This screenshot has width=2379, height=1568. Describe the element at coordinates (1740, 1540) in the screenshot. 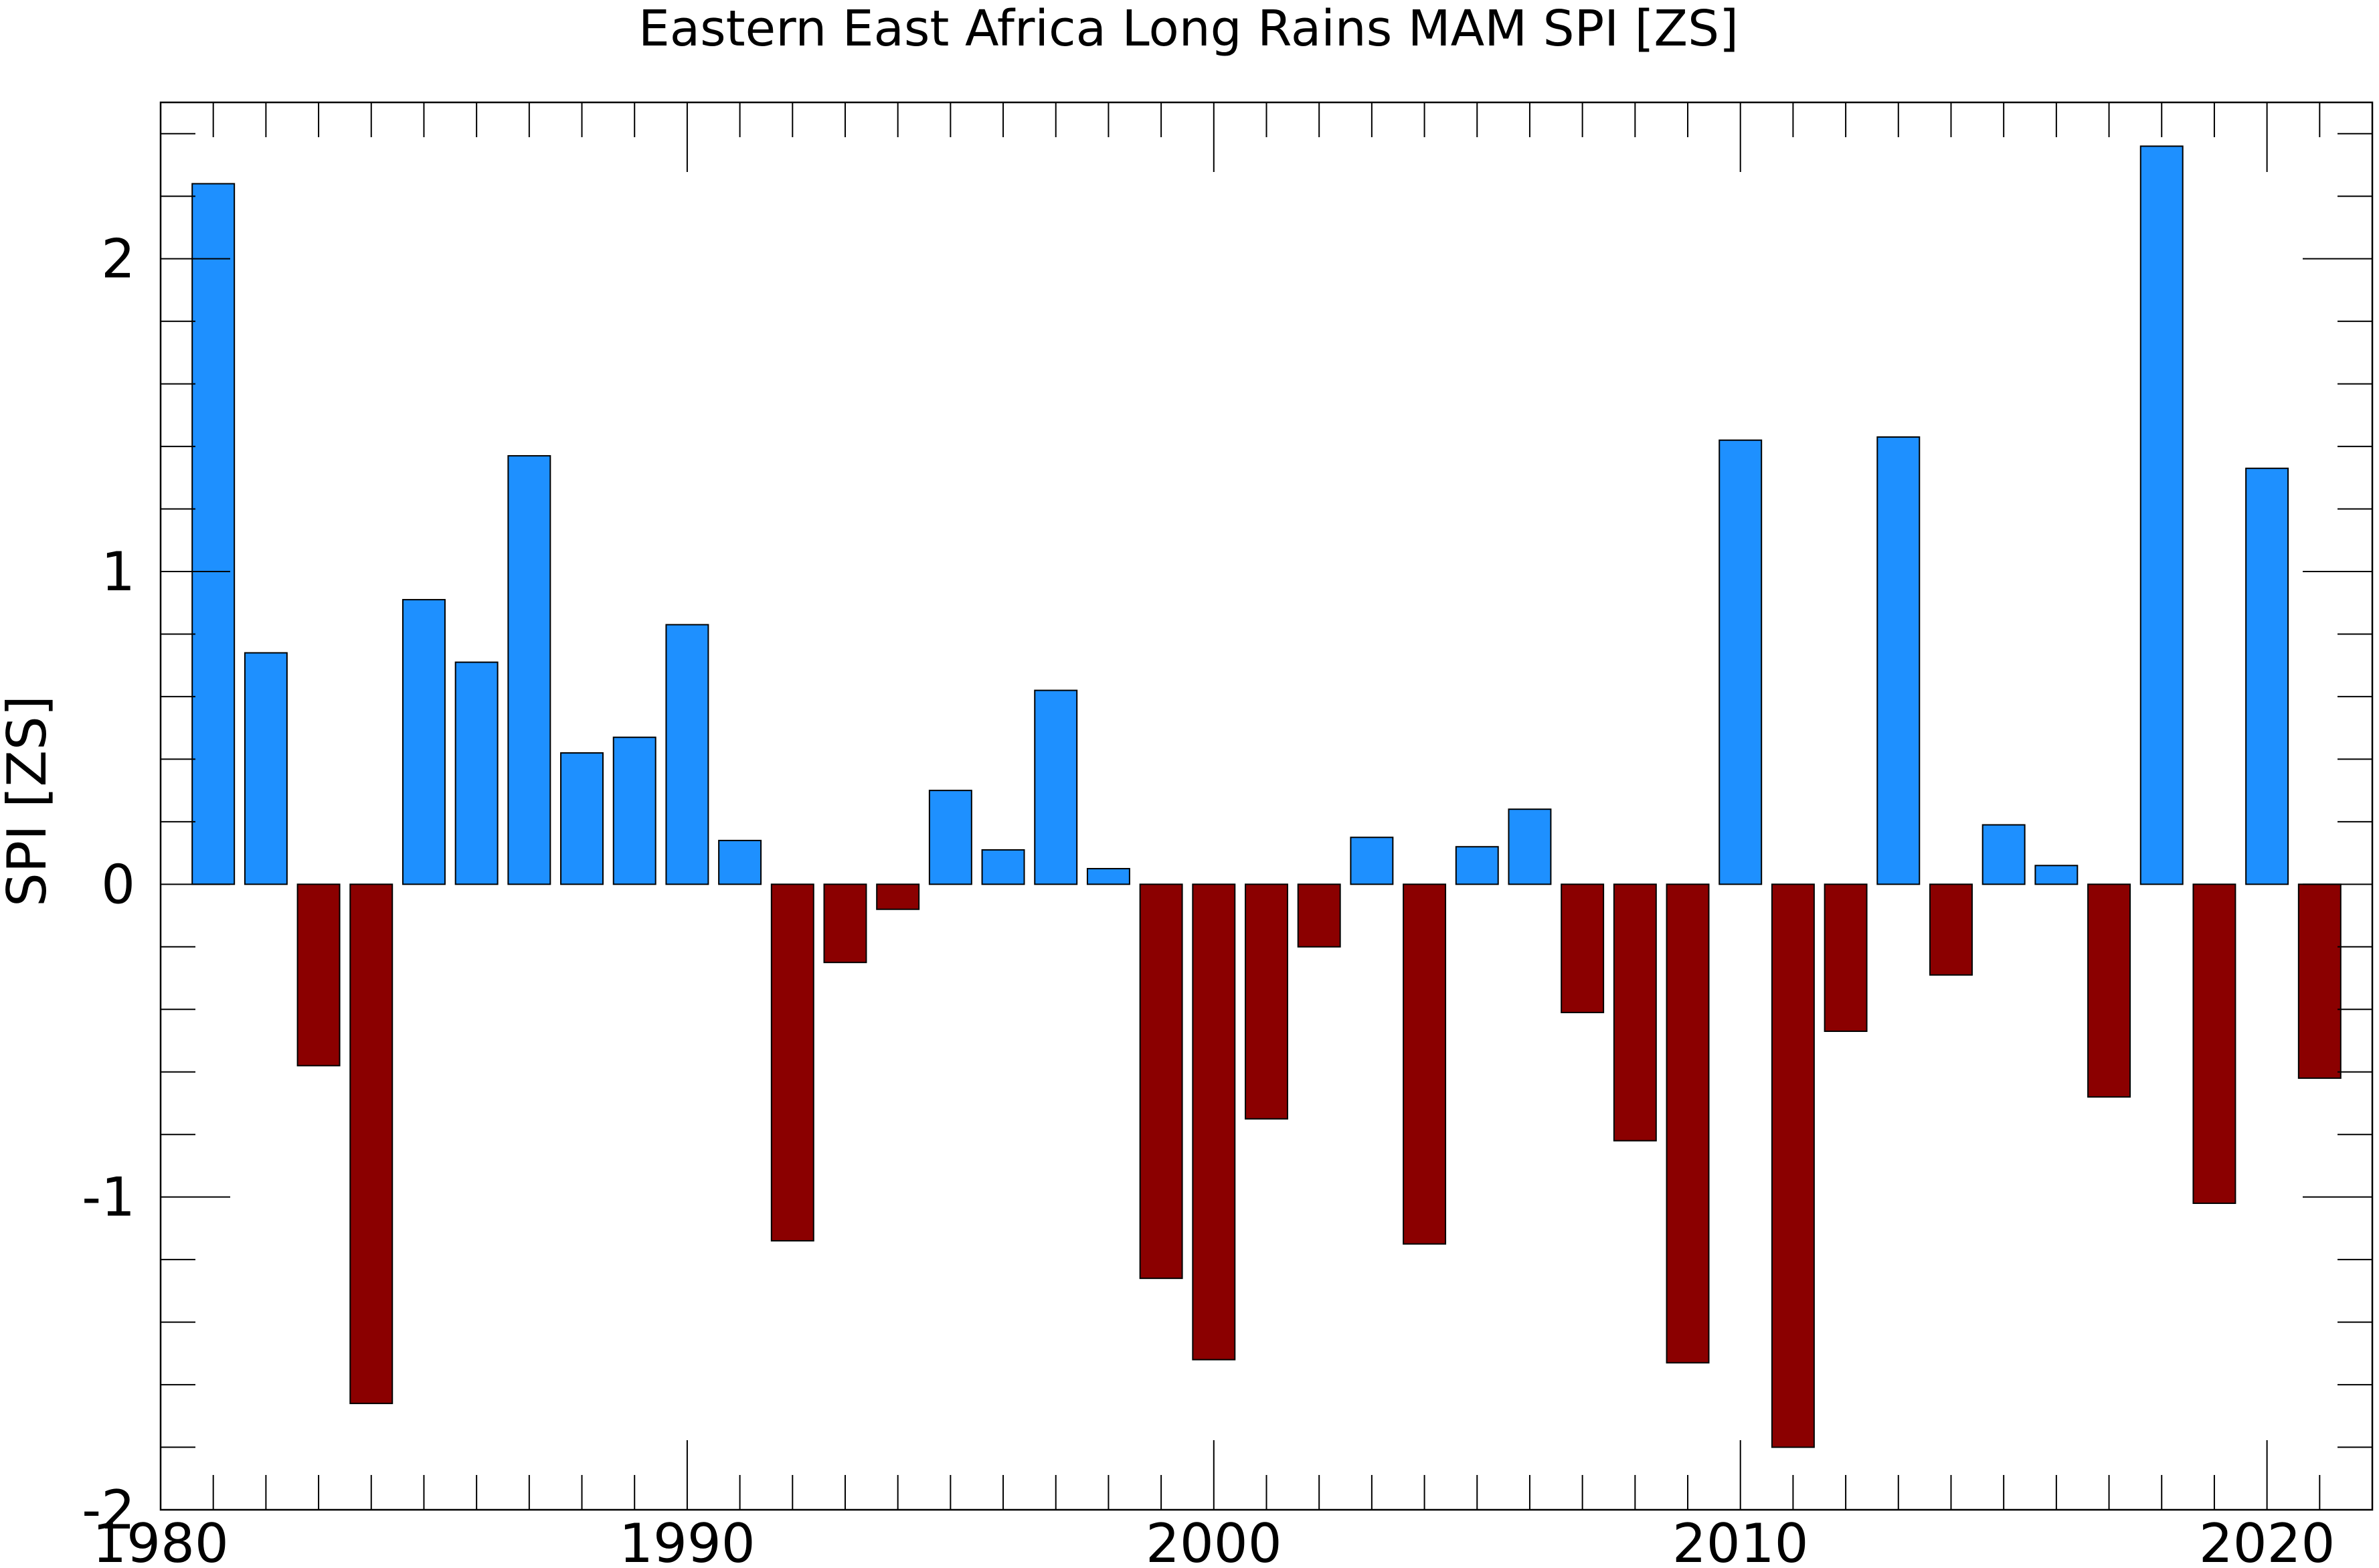

I see `x-tick-label: 2010` at that location.